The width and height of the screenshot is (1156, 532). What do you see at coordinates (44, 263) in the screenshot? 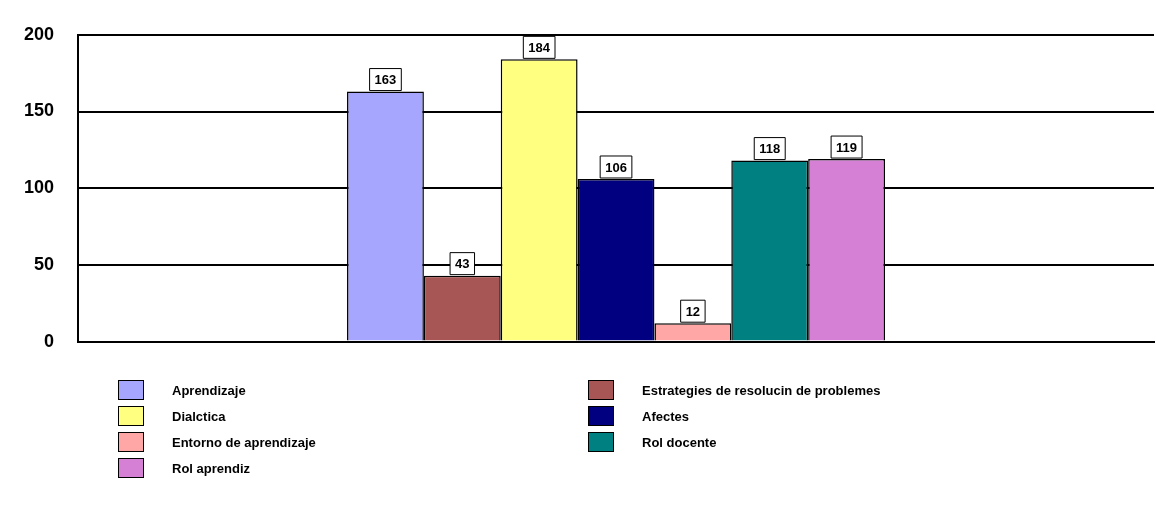
I see `y-tick-label: 50` at bounding box center [44, 263].